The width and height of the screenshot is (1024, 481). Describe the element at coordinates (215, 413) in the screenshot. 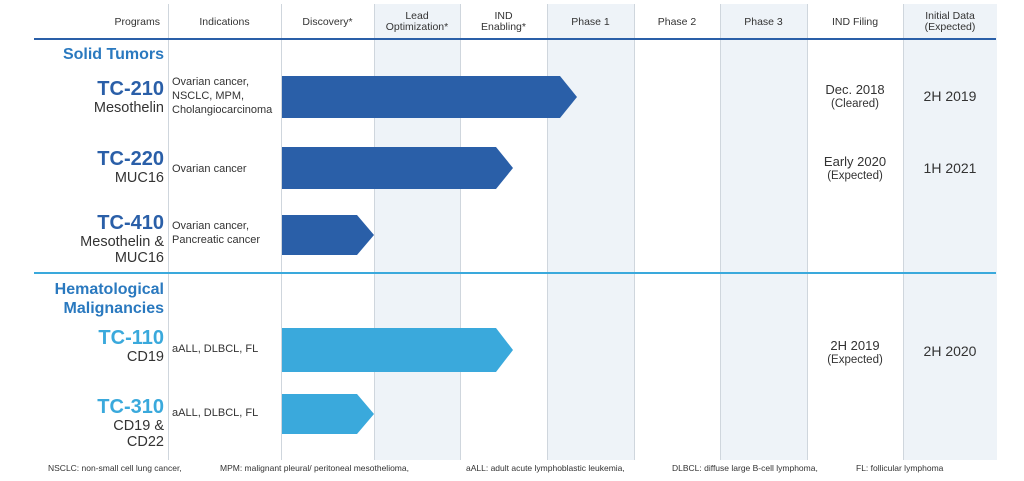

I see `indication-tc310: aALL, DLBCL, FL` at that location.